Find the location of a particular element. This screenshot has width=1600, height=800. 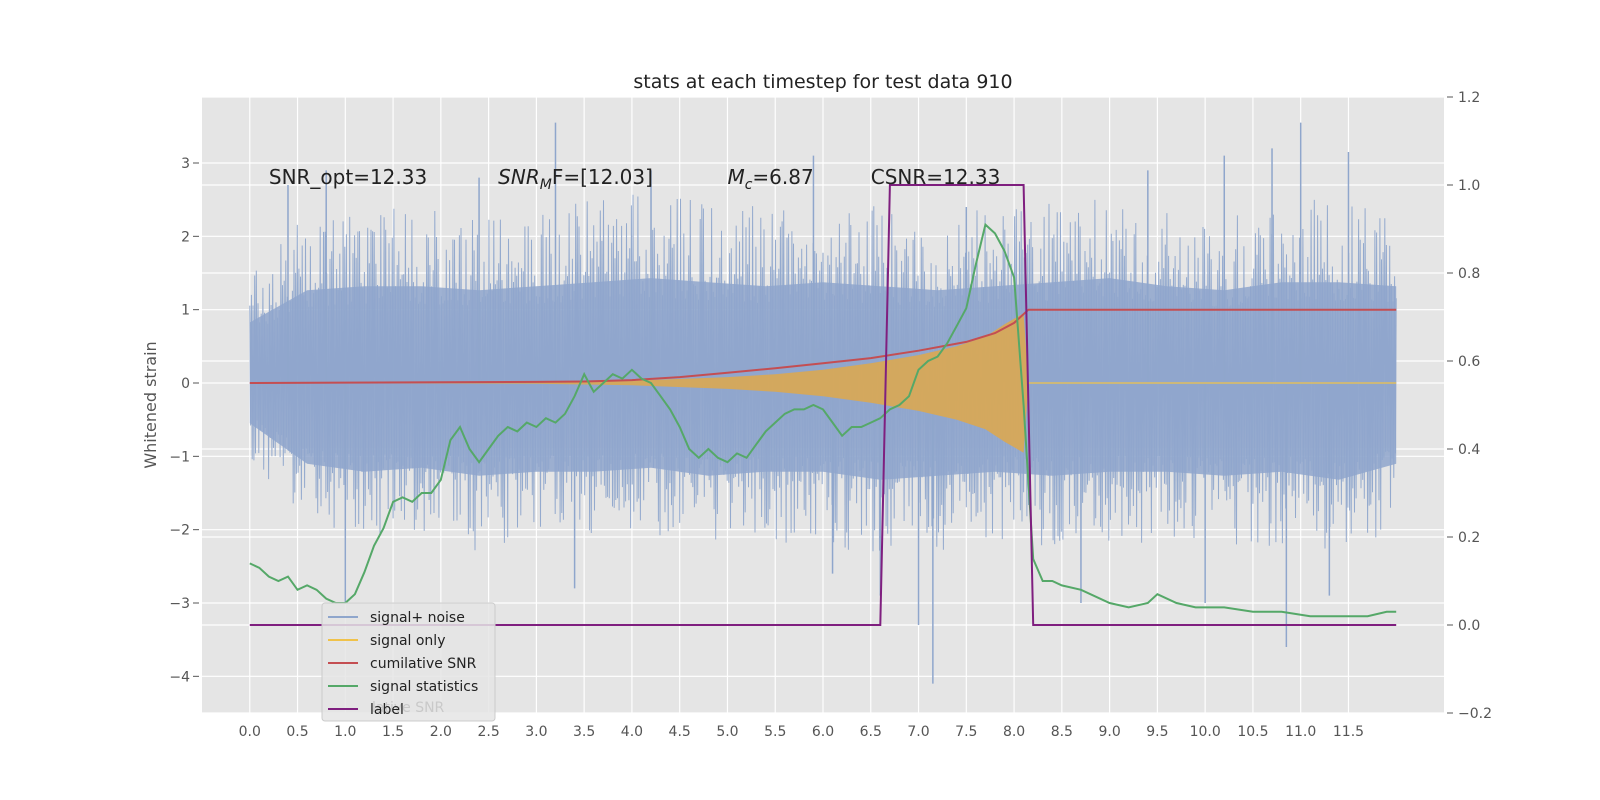

y-tick-label: −4 is located at coordinates (179, 677).